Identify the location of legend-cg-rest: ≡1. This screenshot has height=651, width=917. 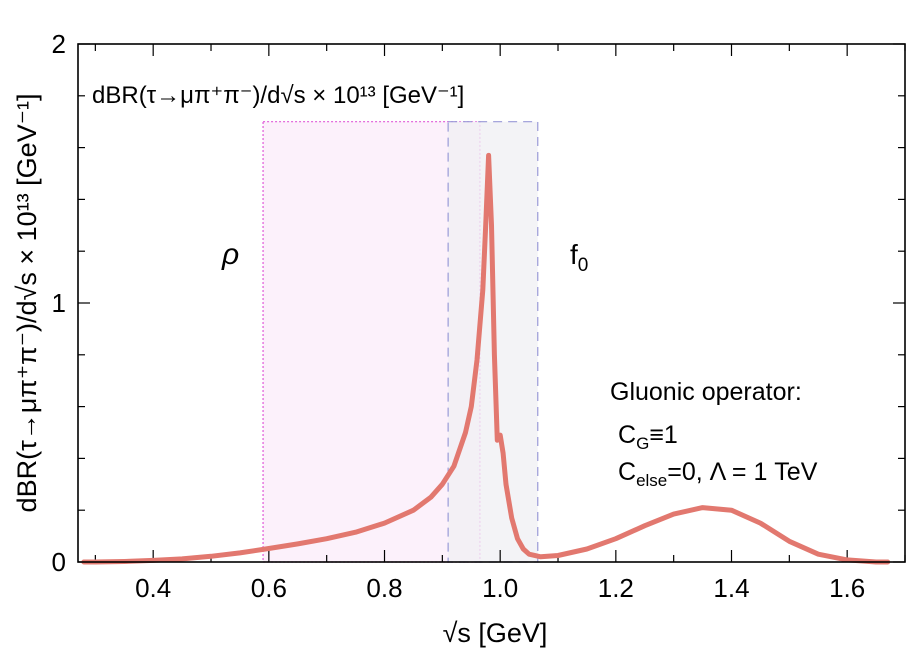
(663, 435).